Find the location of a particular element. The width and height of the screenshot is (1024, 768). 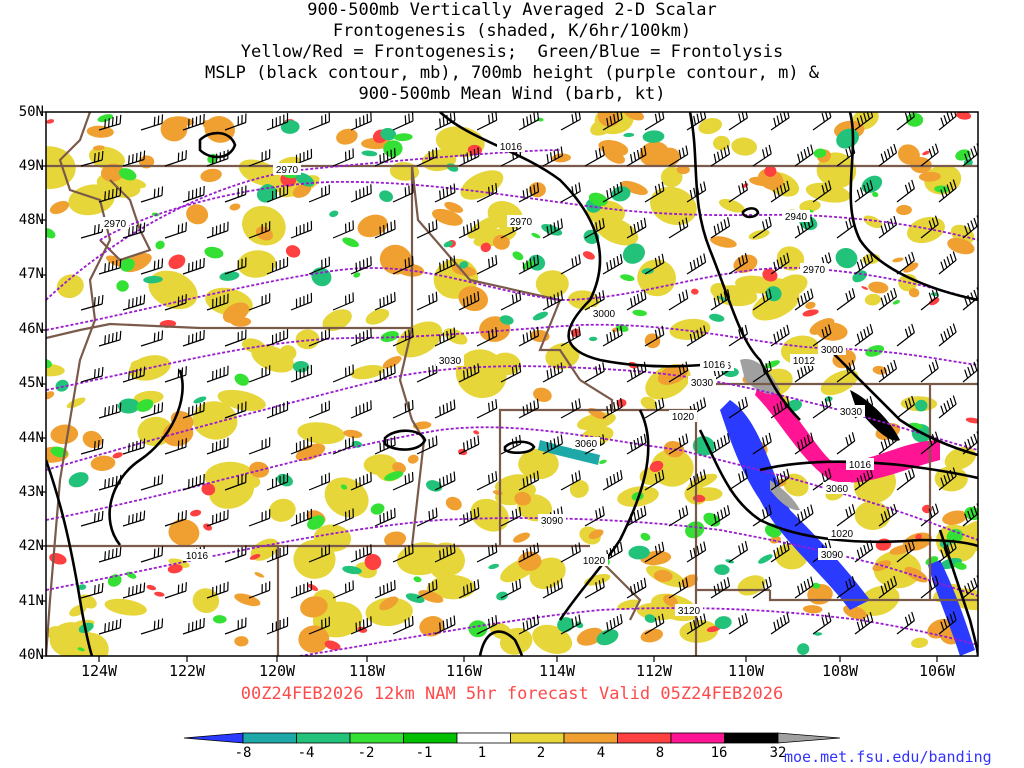

svg-text: 3120 is located at coordinates (689, 611).